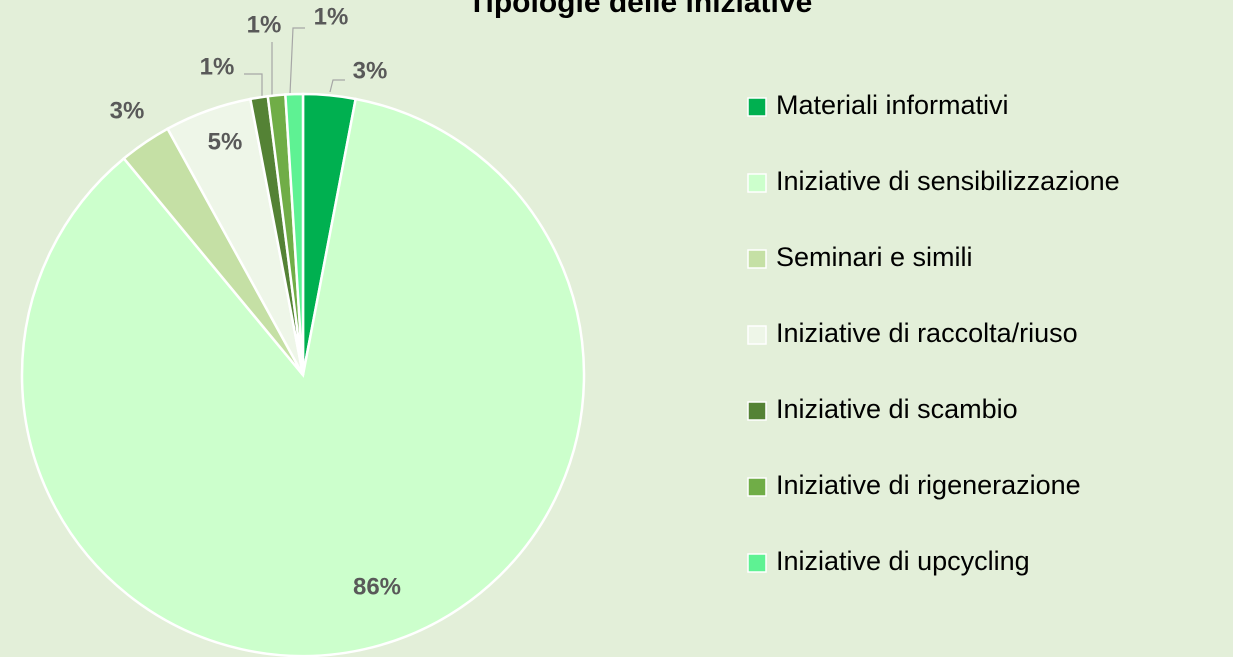 Image resolution: width=1233 pixels, height=657 pixels. I want to click on legend-label: Iniziative di upcycling, so click(903, 561).